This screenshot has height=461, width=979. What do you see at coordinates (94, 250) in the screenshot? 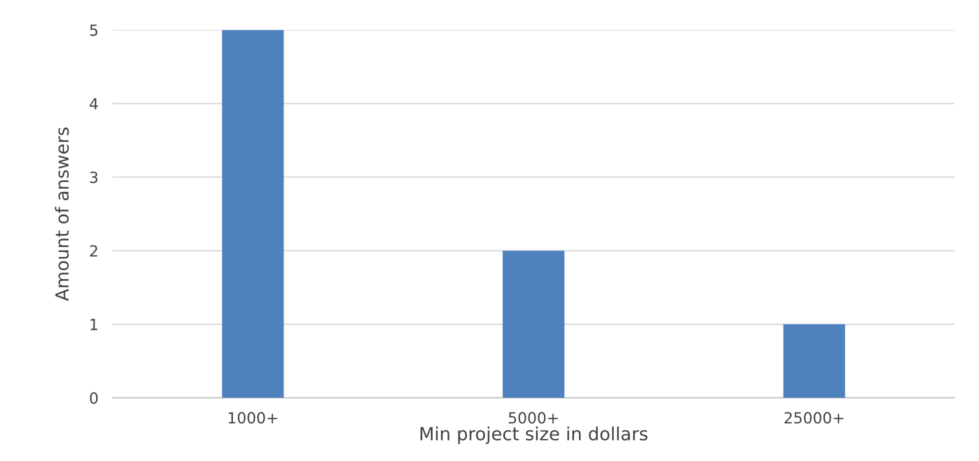
I see `y-tick-label: 2` at bounding box center [94, 250].